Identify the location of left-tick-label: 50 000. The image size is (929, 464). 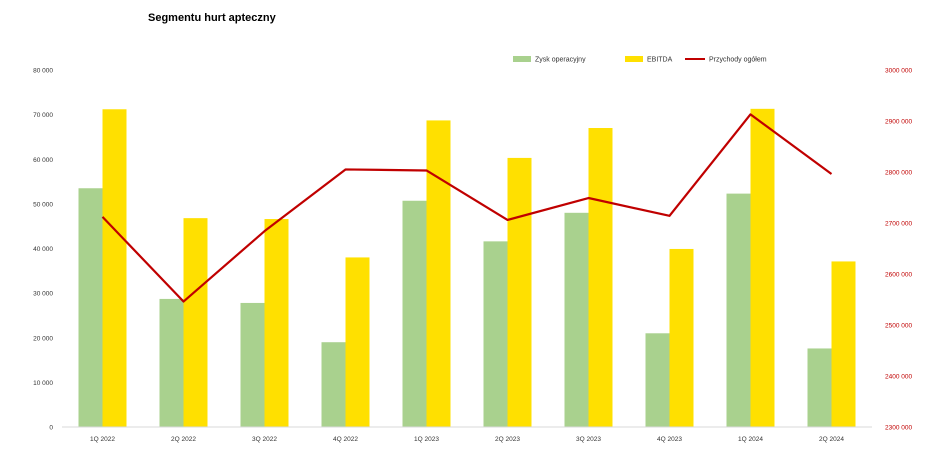
(43, 204).